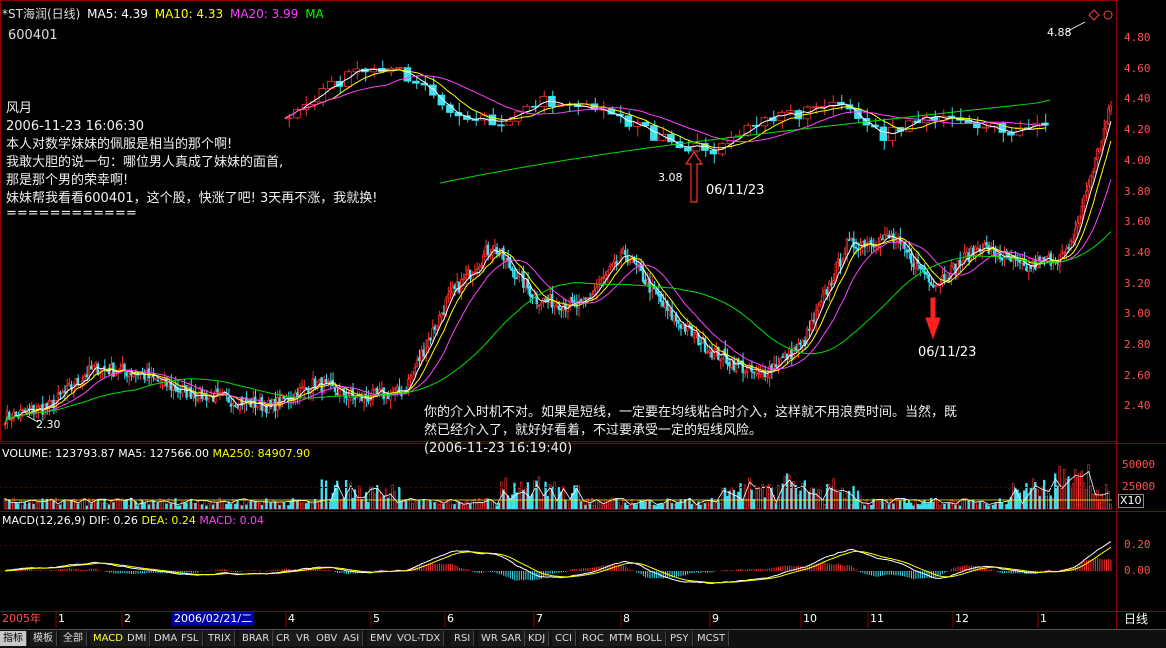 This screenshot has width=1166, height=648. What do you see at coordinates (13, 638) in the screenshot?
I see `tab-指标: 指标` at bounding box center [13, 638].